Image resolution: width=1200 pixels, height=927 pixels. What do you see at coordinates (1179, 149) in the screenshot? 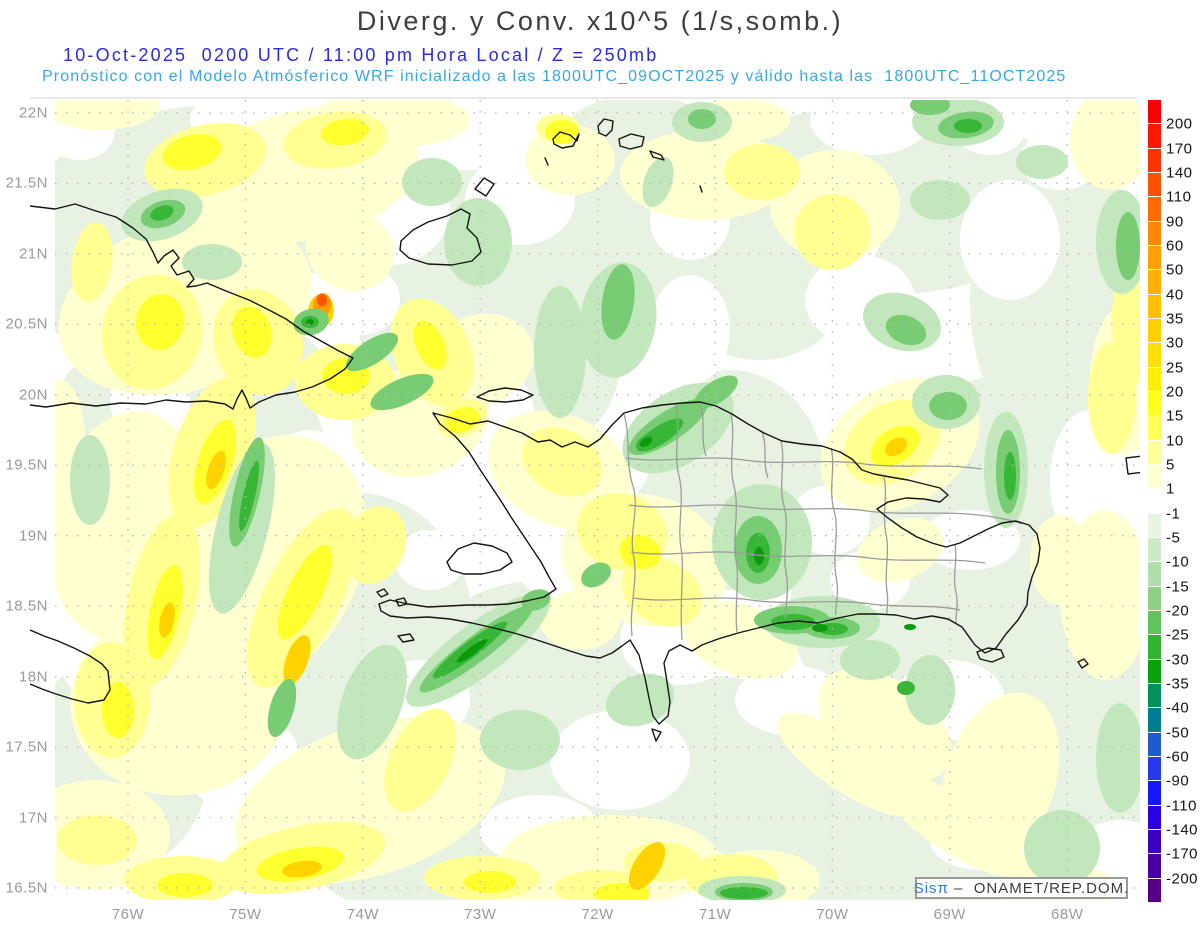
I see `colorbar-label: 170` at bounding box center [1179, 149].